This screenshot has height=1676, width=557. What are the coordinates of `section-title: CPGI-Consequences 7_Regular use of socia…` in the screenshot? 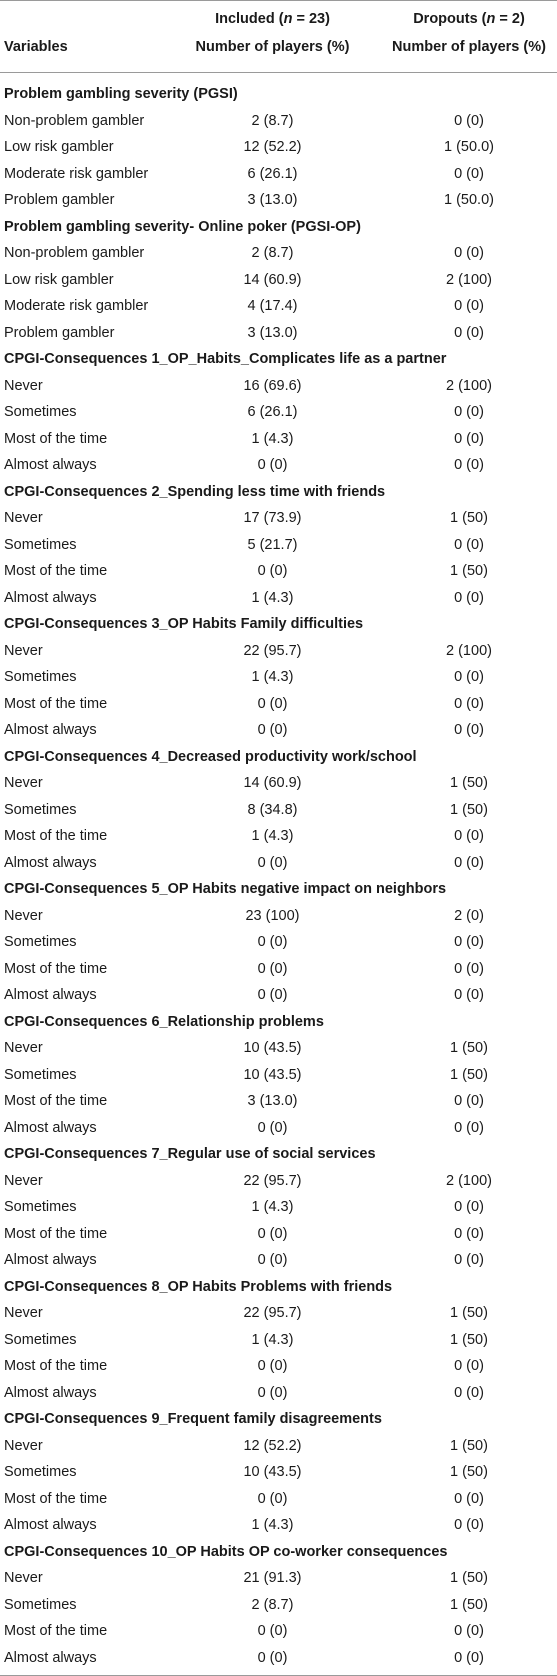 It's located at (190, 1154).